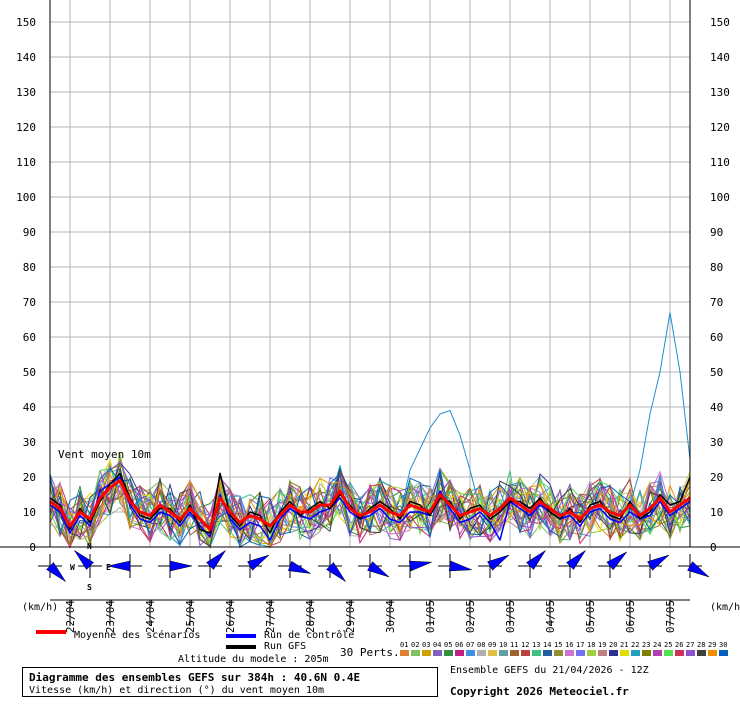 This screenshot has height=704, width=740. I want to click on y-tick-label-right: 90, so click(716, 232).